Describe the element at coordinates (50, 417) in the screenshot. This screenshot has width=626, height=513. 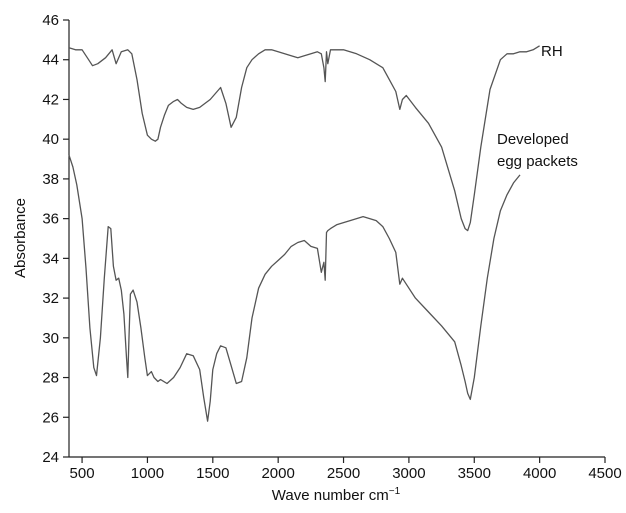
I see `y-tick-label: 26` at that location.